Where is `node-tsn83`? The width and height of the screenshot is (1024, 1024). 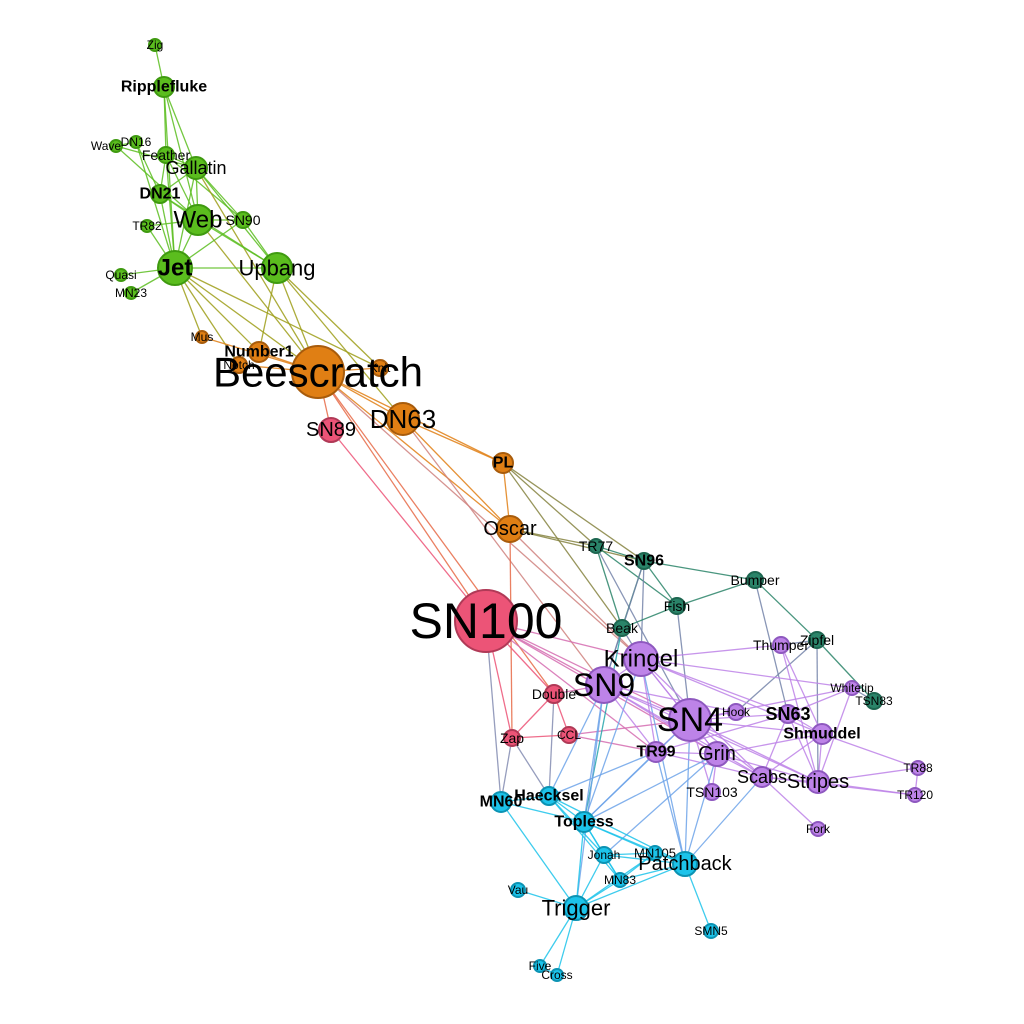 node-tsn83 is located at coordinates (874, 701).